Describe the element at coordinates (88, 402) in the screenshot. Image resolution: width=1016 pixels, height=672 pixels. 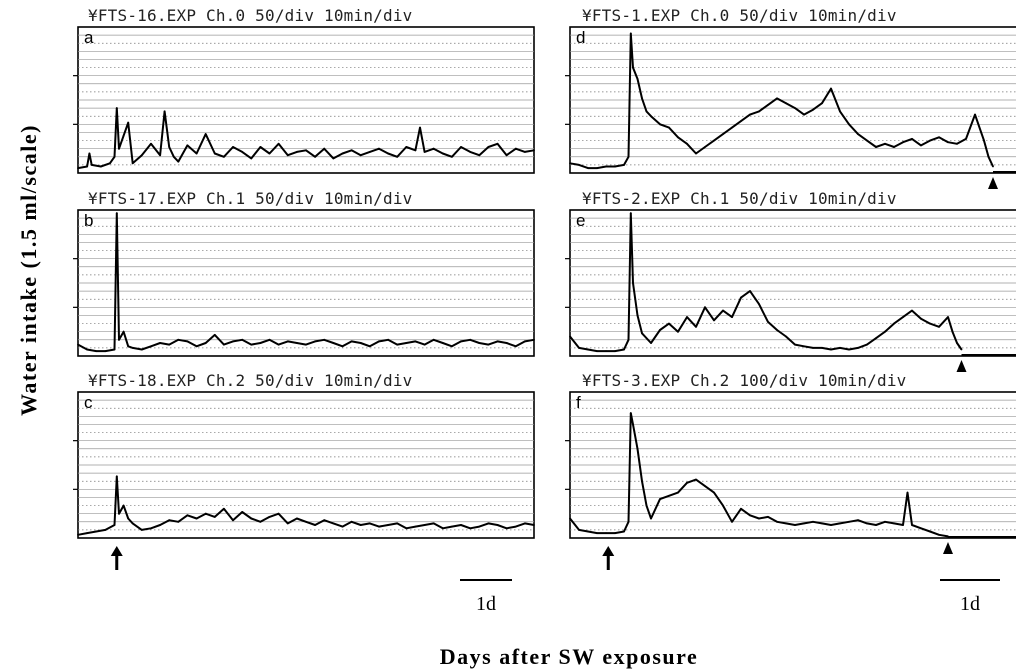
I see `panel-letter: c` at that location.